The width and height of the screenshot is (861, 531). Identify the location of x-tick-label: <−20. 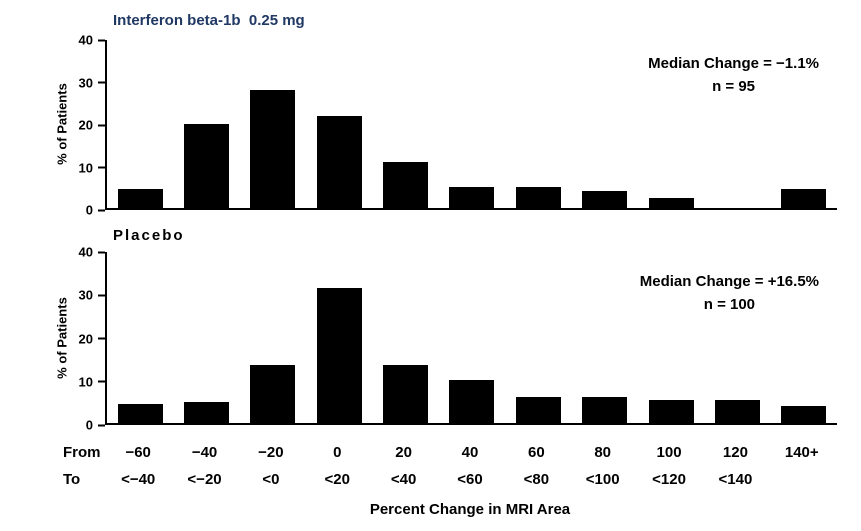
(204, 479).